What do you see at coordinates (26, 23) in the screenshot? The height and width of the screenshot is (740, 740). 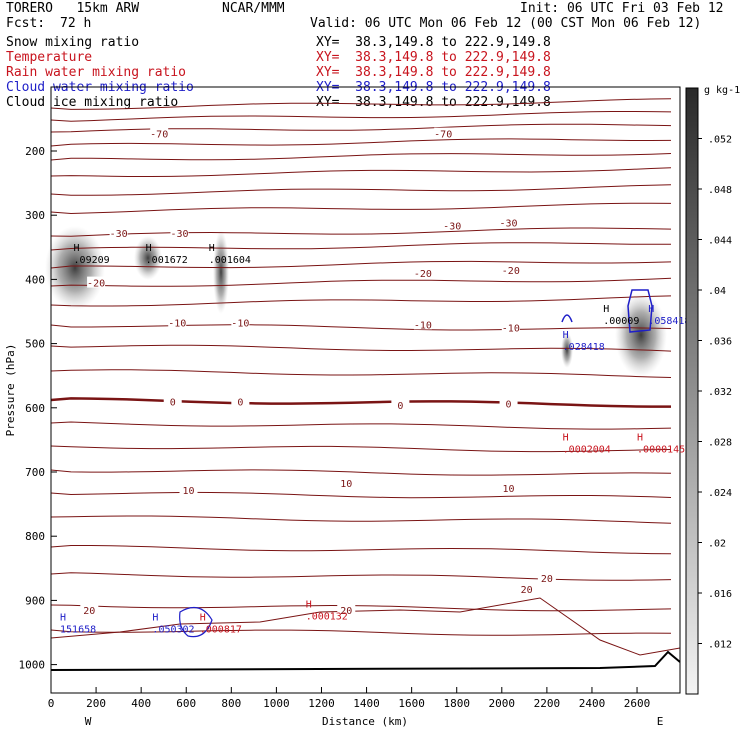 I see `fcst-label: Fcst:` at bounding box center [26, 23].